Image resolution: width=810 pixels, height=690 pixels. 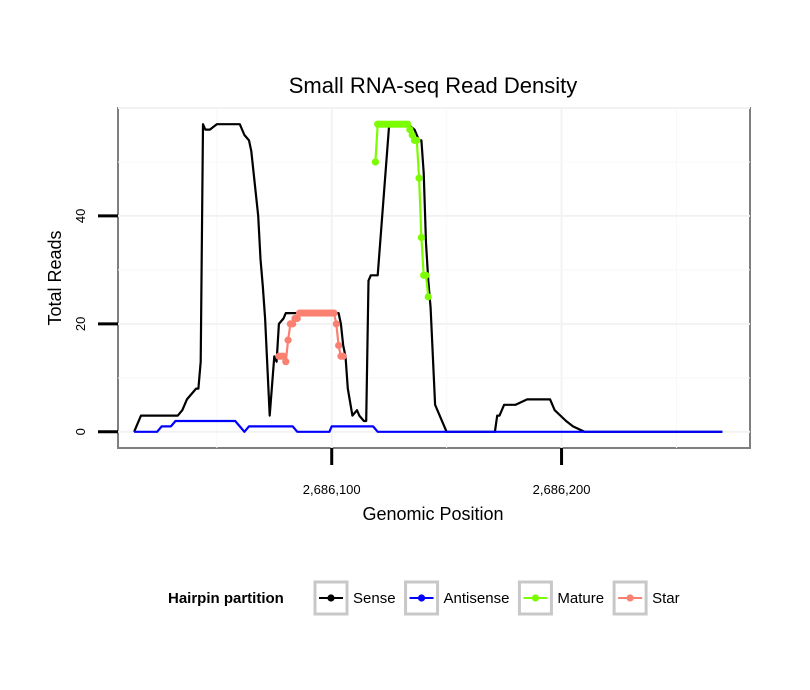 I want to click on x-tick-label: 2,686,200, so click(x=562, y=489).